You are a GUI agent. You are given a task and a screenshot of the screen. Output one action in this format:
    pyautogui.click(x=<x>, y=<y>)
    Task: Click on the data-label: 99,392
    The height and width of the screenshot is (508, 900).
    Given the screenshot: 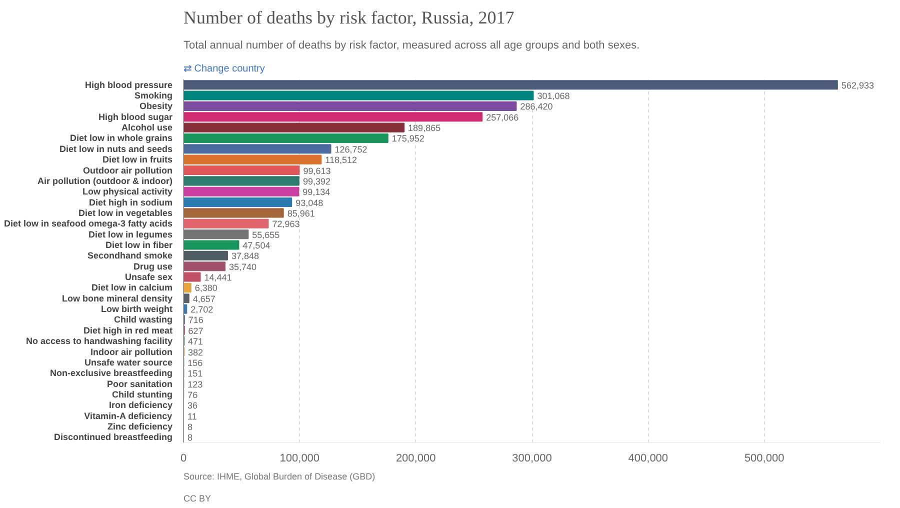 What is the action you would take?
    pyautogui.click(x=316, y=181)
    